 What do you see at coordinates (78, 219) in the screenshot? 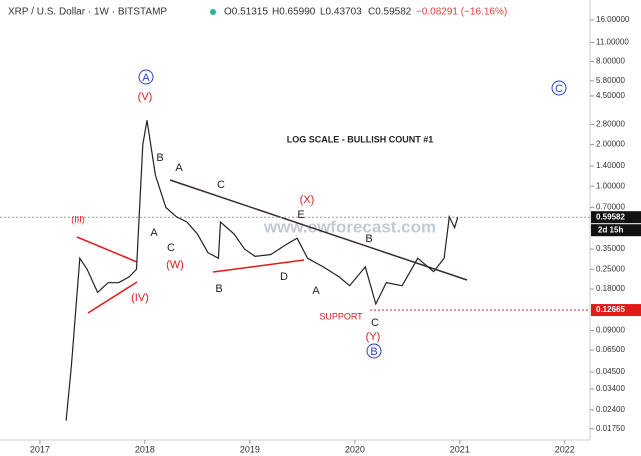
I see `wave-label: (III)` at bounding box center [78, 219].